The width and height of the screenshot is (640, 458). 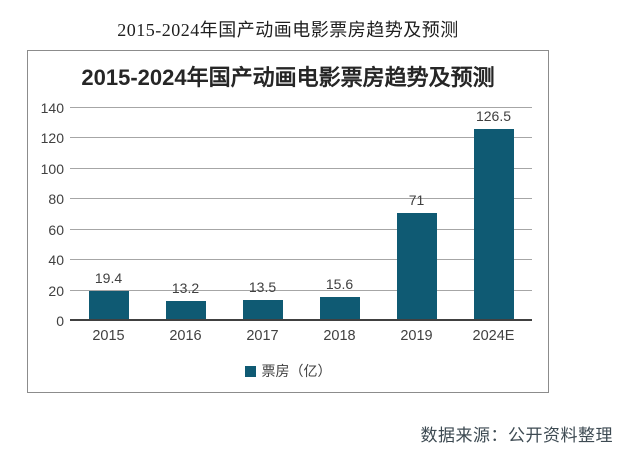 I want to click on bar-value-label: 19.4, so click(x=108, y=278).